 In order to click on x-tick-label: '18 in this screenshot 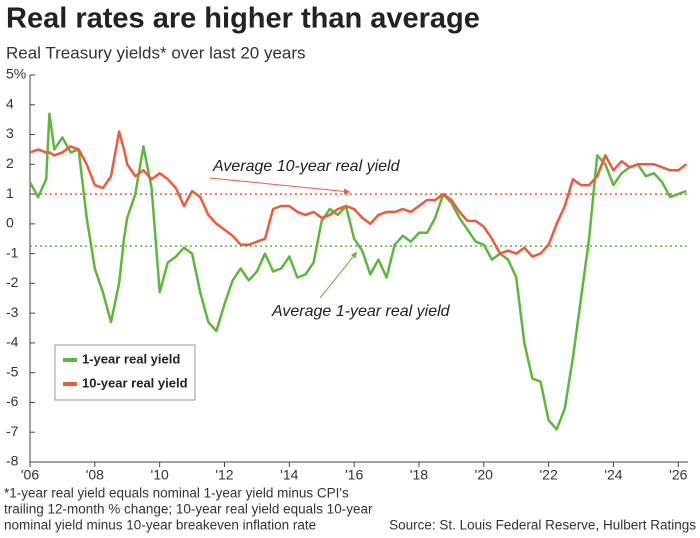, I will do `click(419, 475)`.